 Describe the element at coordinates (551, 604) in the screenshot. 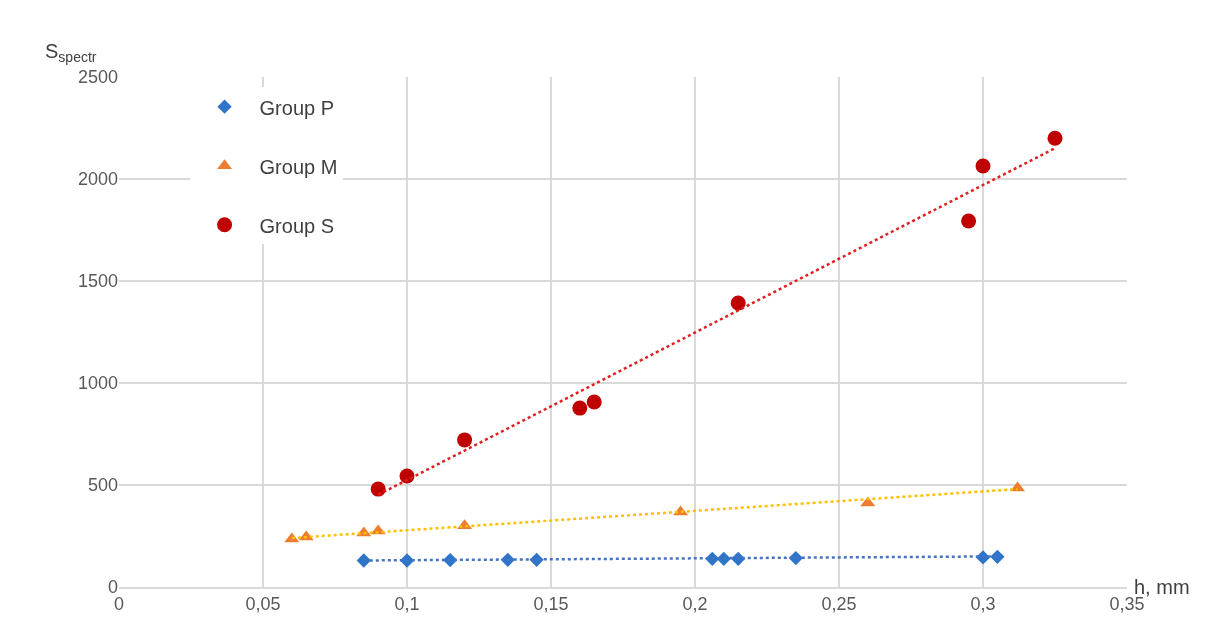

I see `x-tick-label: 0,15` at that location.